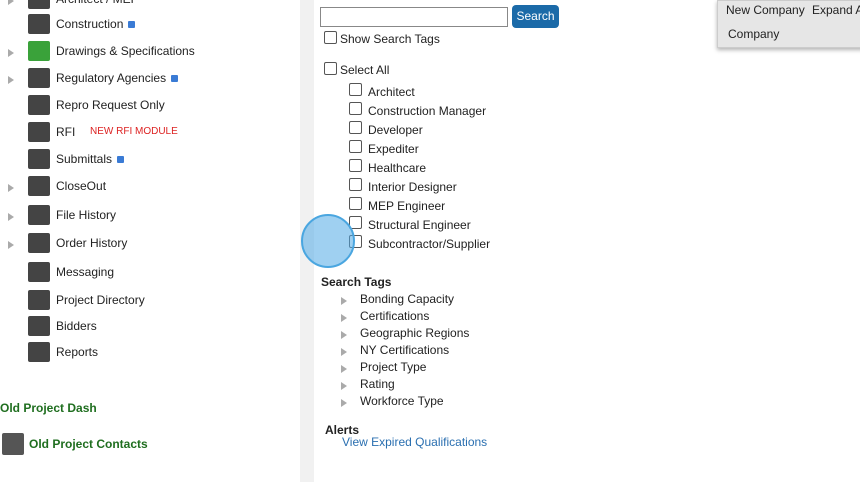 The width and height of the screenshot is (860, 482). I want to click on nav-item: Drawings & Specifications, so click(125, 51).